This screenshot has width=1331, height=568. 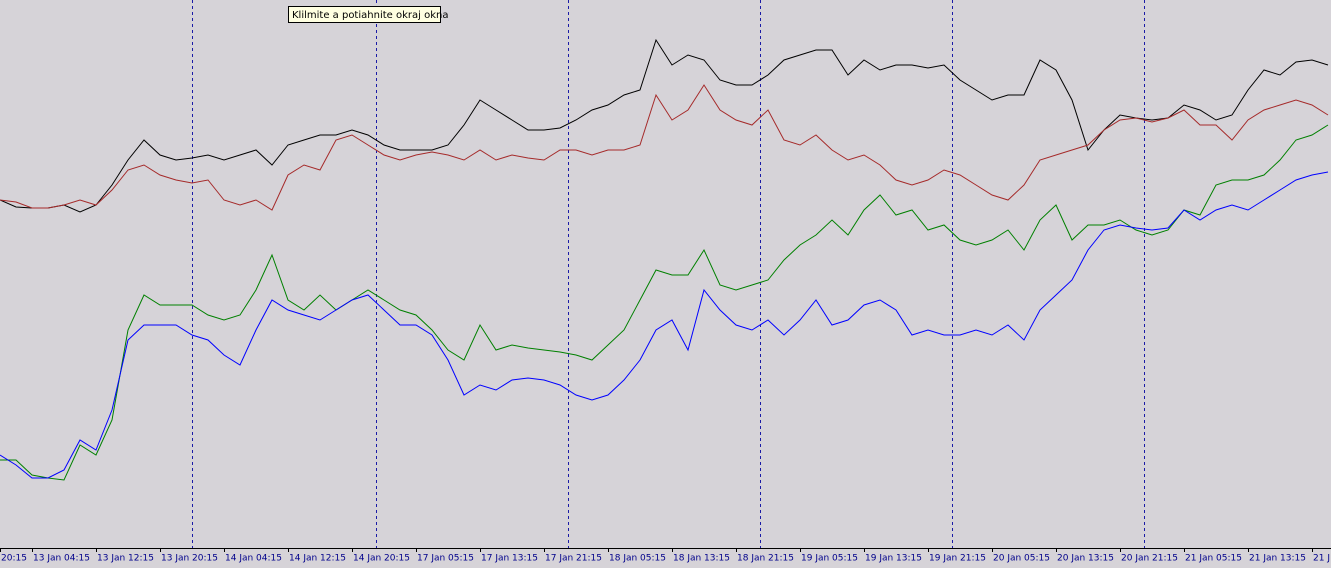 I want to click on x-tick-label: 17 Jan 13:15, so click(x=509, y=559).